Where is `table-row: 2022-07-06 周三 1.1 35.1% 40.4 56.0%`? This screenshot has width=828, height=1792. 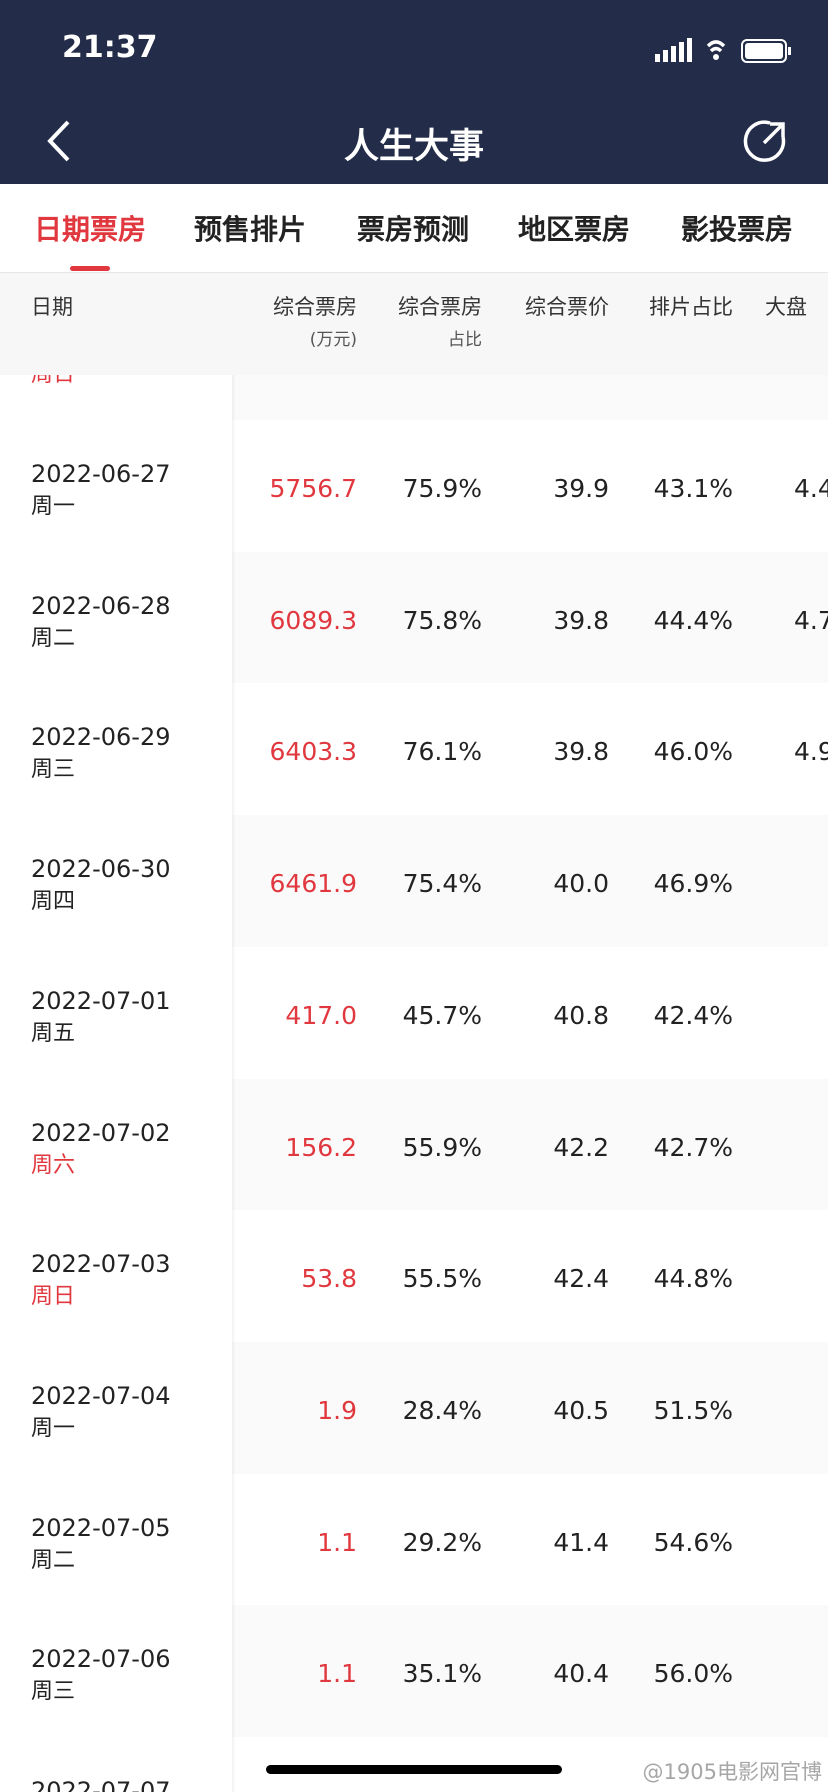
table-row: 2022-07-06 周三 1.1 35.1% 40.4 56.0% is located at coordinates (414, 1671).